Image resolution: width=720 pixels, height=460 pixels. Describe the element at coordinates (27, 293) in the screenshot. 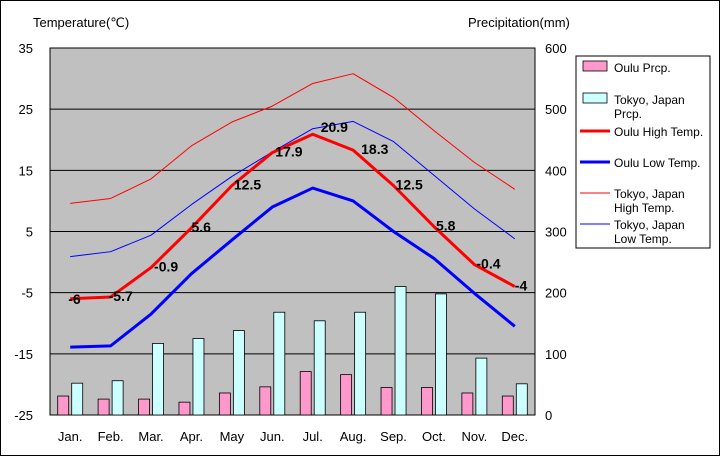

I see `left-tick-label: -5` at that location.